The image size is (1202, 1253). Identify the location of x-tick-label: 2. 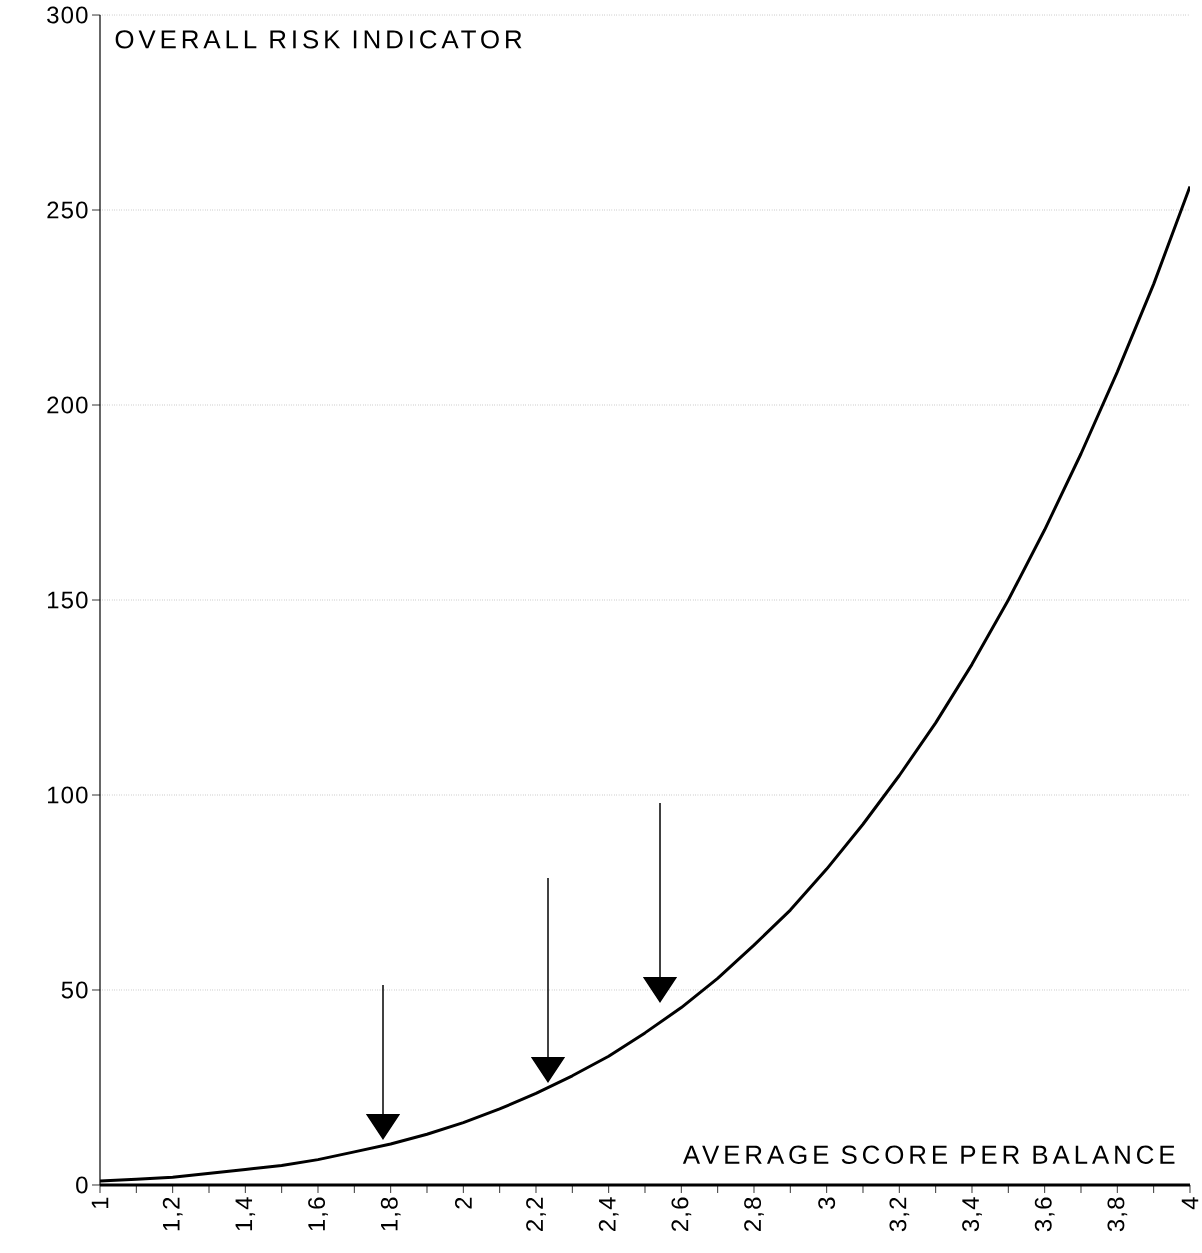
(463, 1203).